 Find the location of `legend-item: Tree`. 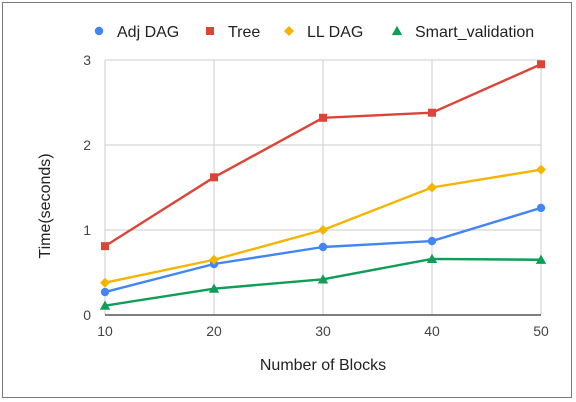

legend-item: Tree is located at coordinates (233, 32).